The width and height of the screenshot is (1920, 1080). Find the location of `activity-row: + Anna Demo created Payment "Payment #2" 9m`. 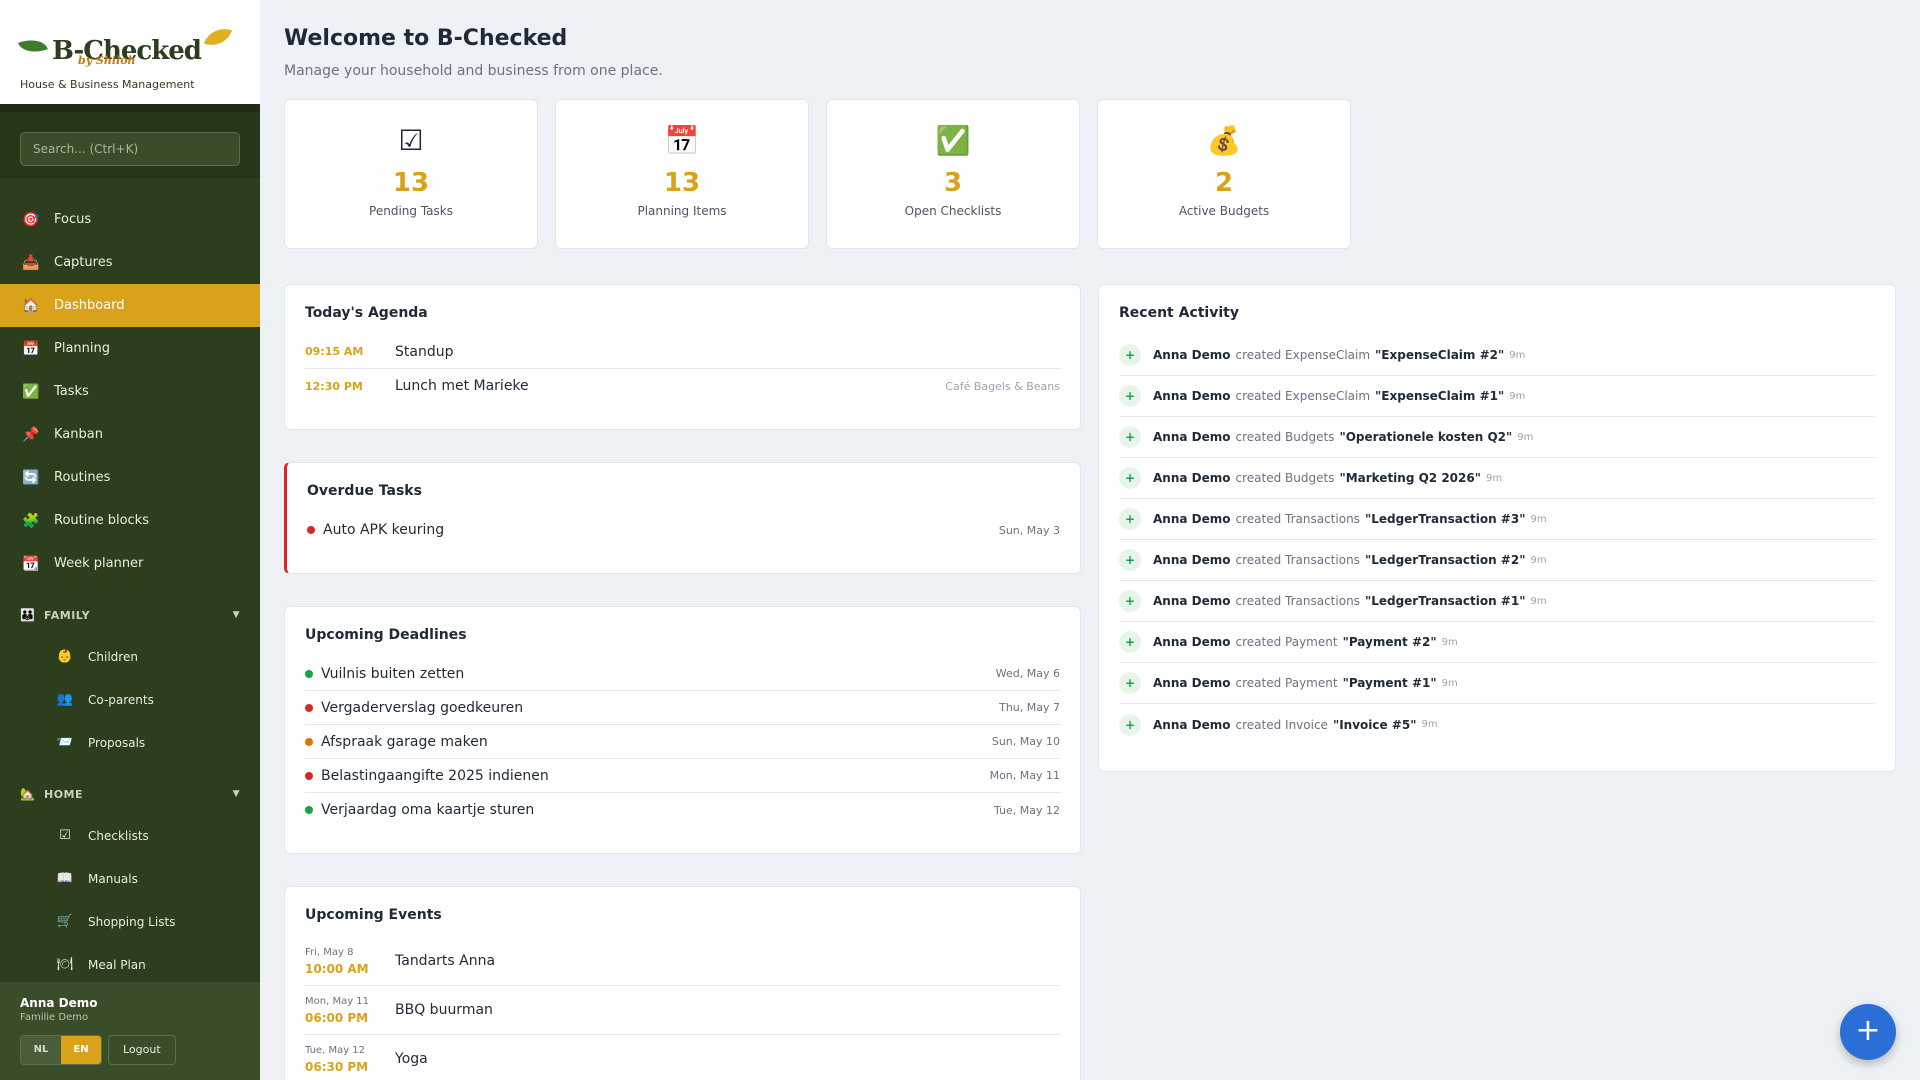

activity-row: + Anna Demo created Payment "Payment #2" 9m is located at coordinates (1497, 642).